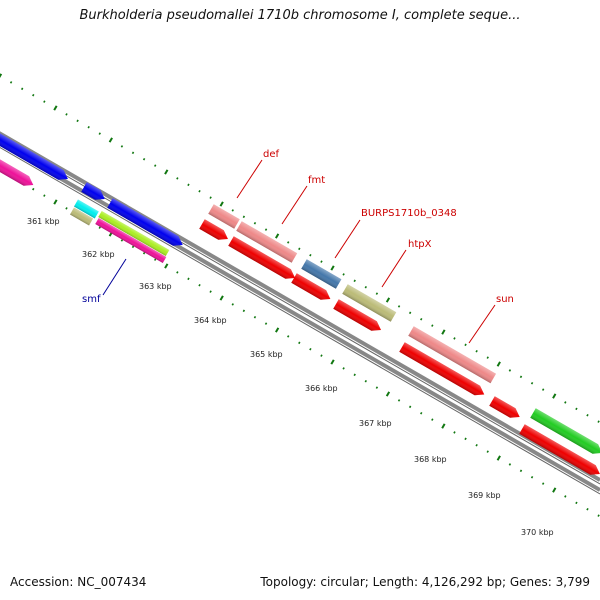  What do you see at coordinates (43, 221) in the screenshot?
I see `scale-label: 361 kbp` at bounding box center [43, 221].